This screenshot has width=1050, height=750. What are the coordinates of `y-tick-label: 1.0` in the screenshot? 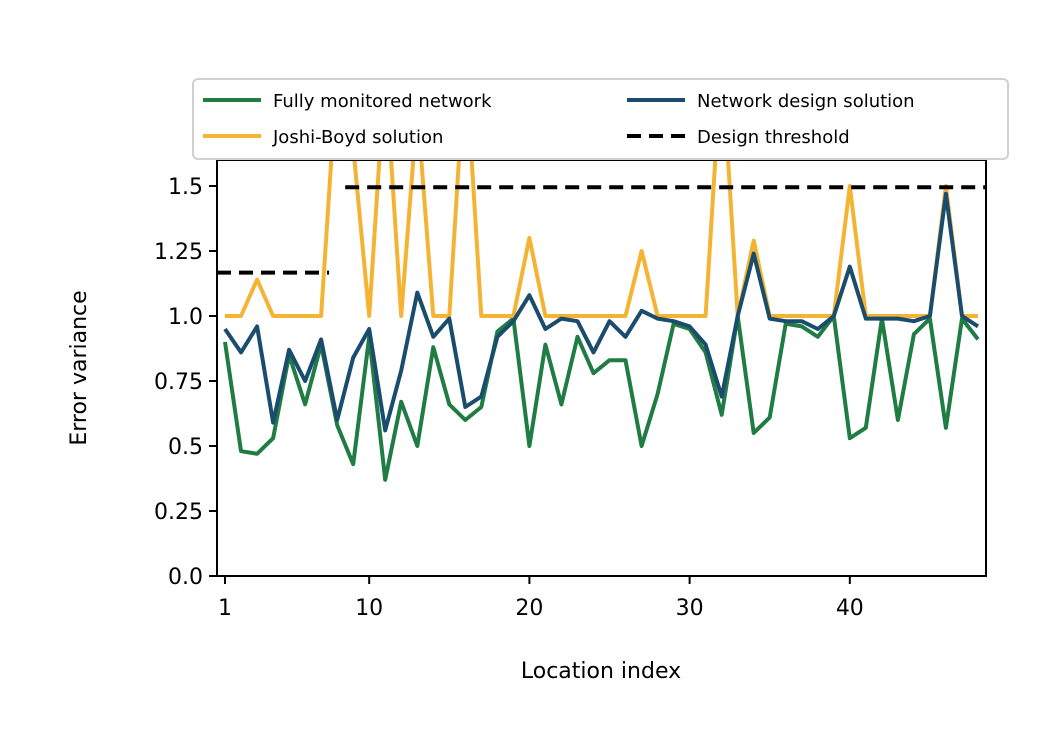 It's located at (185, 317).